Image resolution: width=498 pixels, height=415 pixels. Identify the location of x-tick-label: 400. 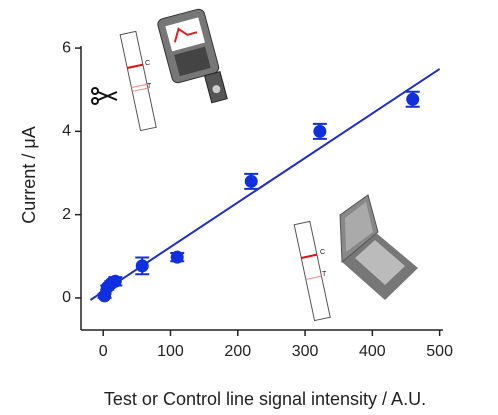
(372, 351).